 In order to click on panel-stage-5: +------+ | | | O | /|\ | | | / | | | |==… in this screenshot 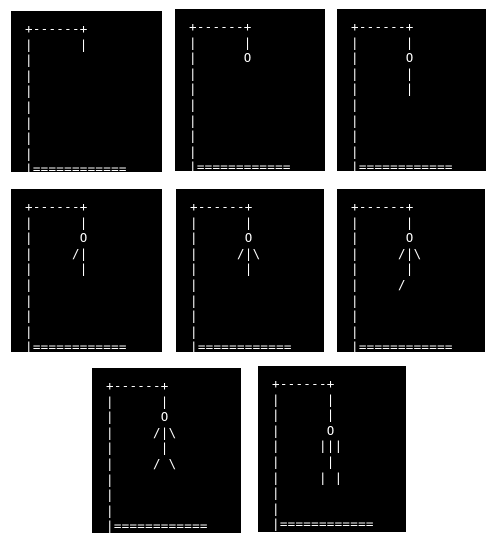, I will do `click(411, 272)`.